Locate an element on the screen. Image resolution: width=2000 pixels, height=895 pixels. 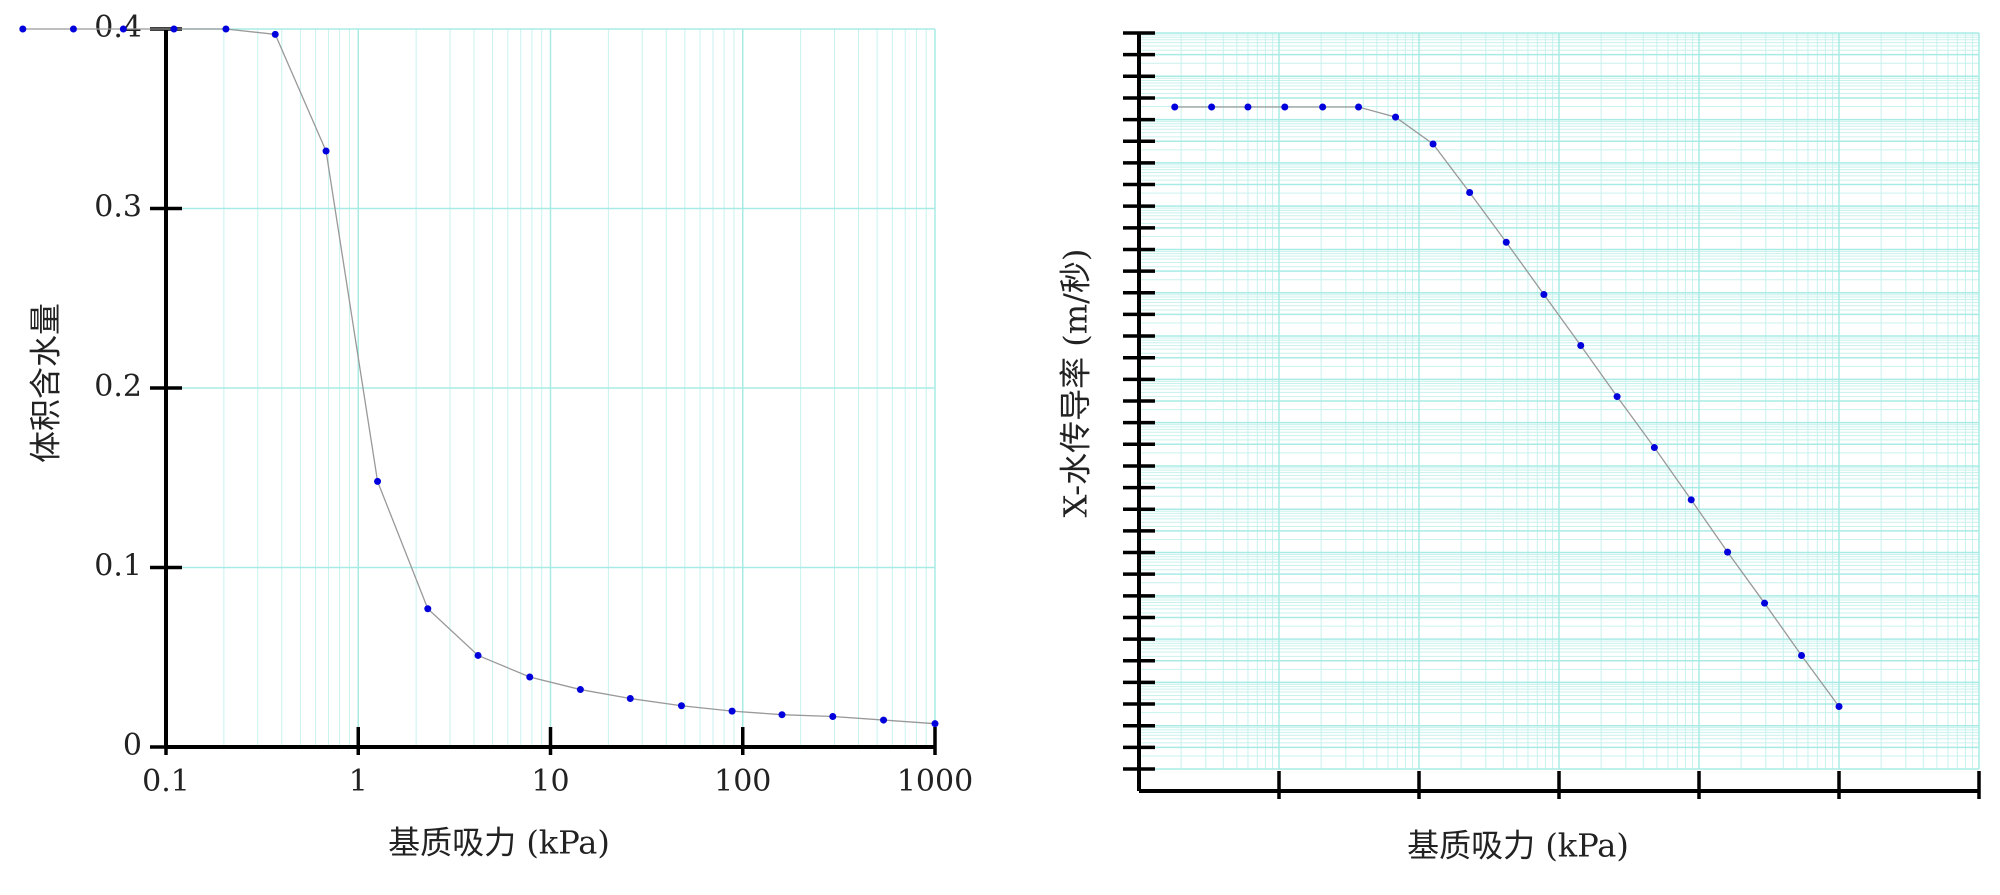
y-tick-label: 0 is located at coordinates (132, 745).